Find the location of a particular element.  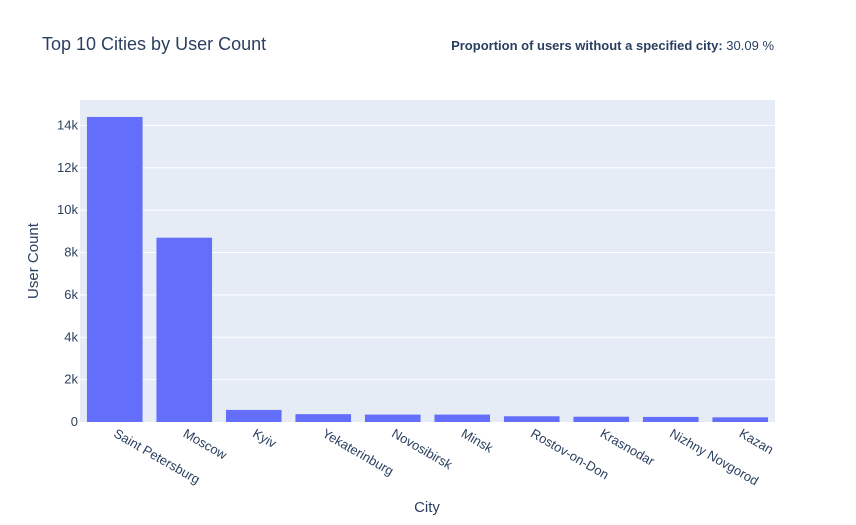

y-axis-title: User Count is located at coordinates (33, 260).